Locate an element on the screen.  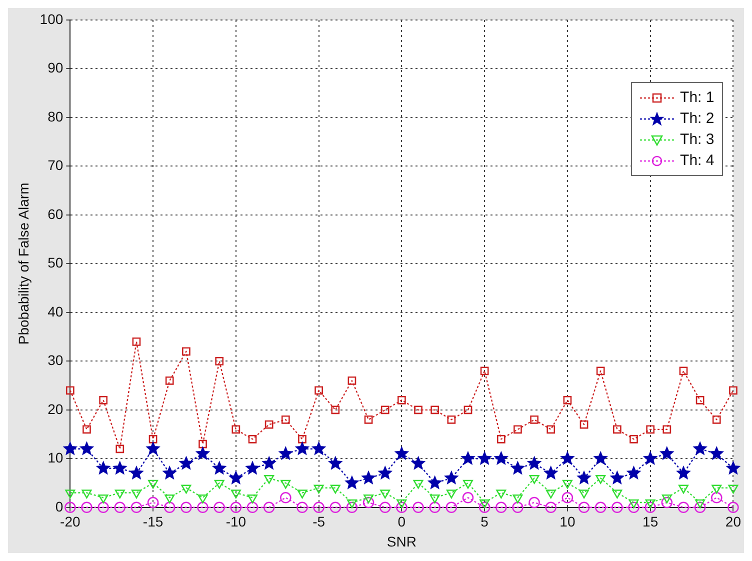
x-axis-title: SNR is located at coordinates (401, 541).